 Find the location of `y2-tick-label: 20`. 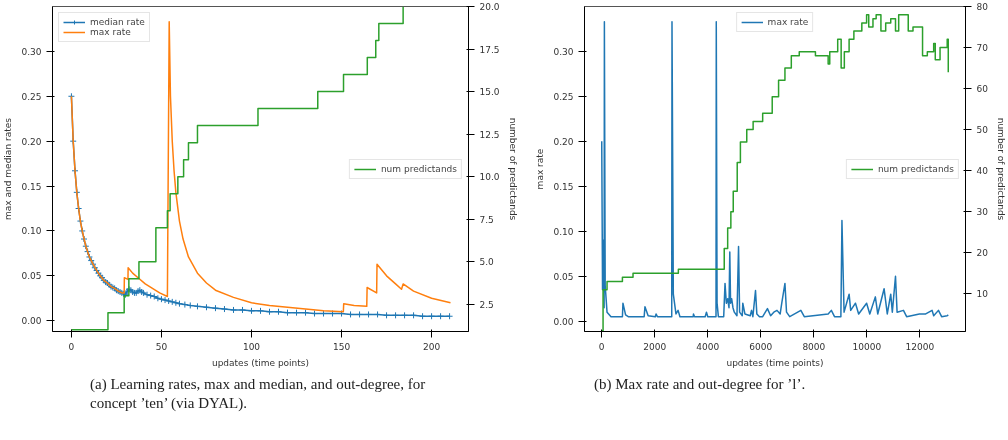

y2-tick-label: 20 is located at coordinates (982, 253).